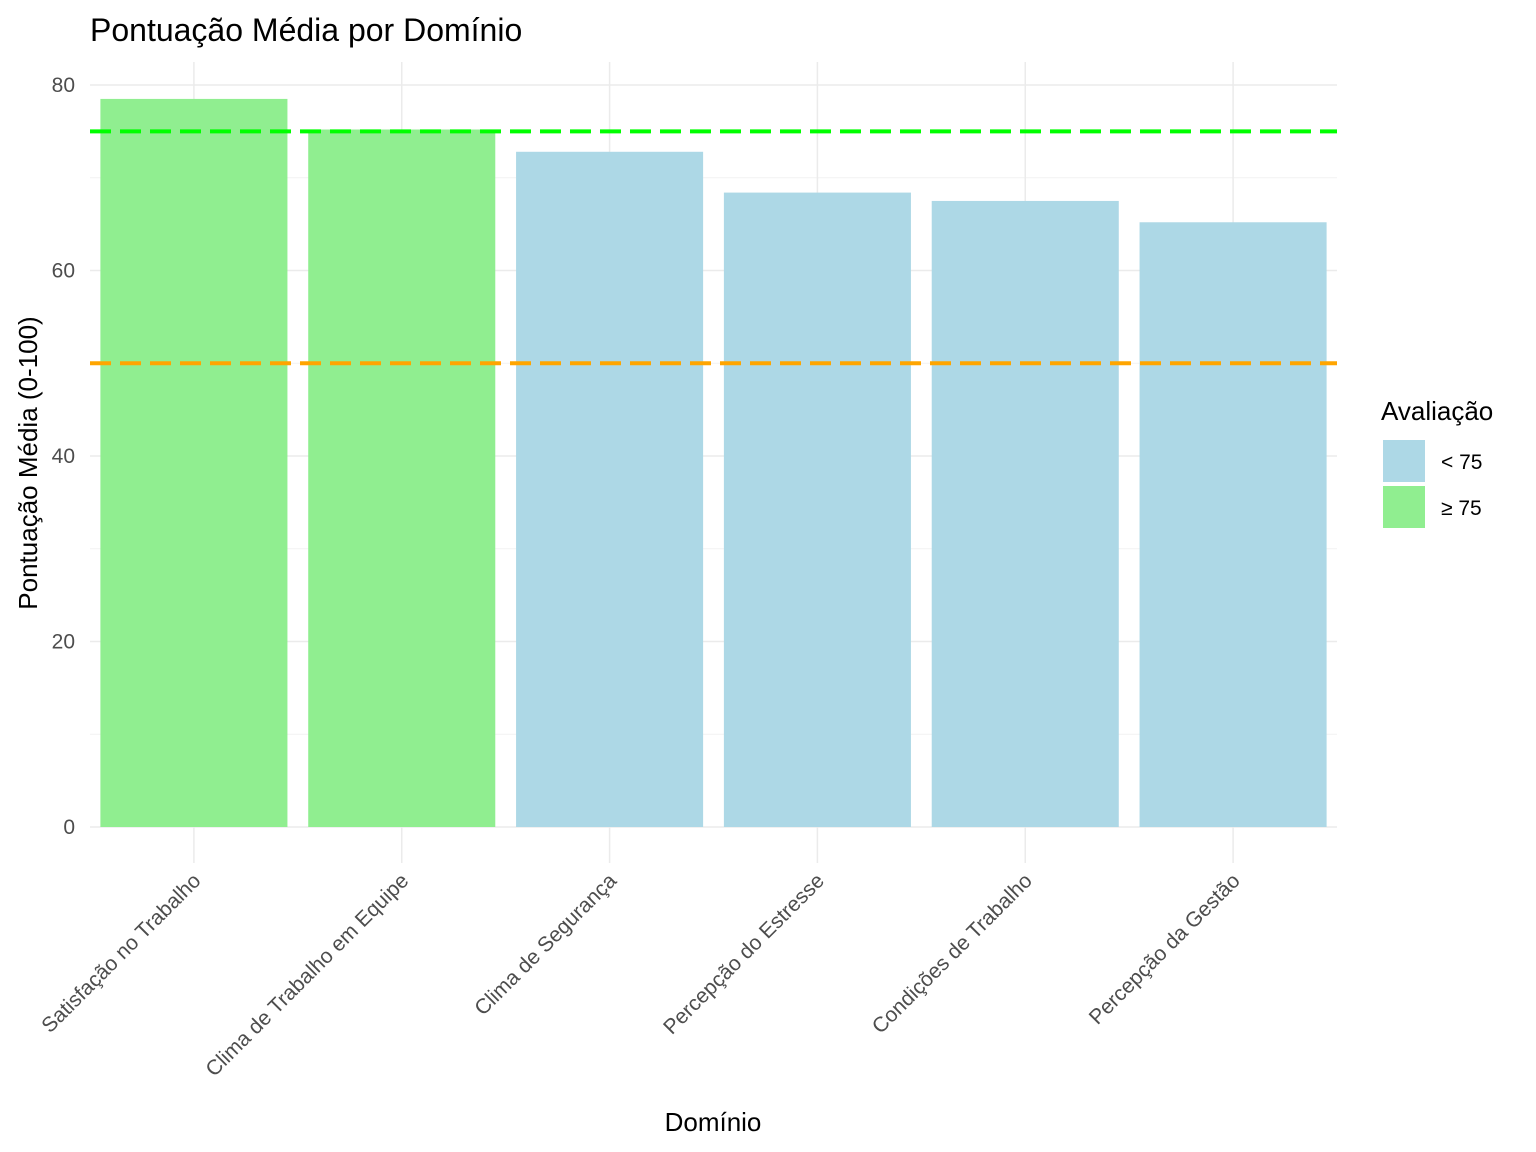 This screenshot has width=1536, height=1152. Describe the element at coordinates (63, 642) in the screenshot. I see `y-tick-label: 20` at that location.